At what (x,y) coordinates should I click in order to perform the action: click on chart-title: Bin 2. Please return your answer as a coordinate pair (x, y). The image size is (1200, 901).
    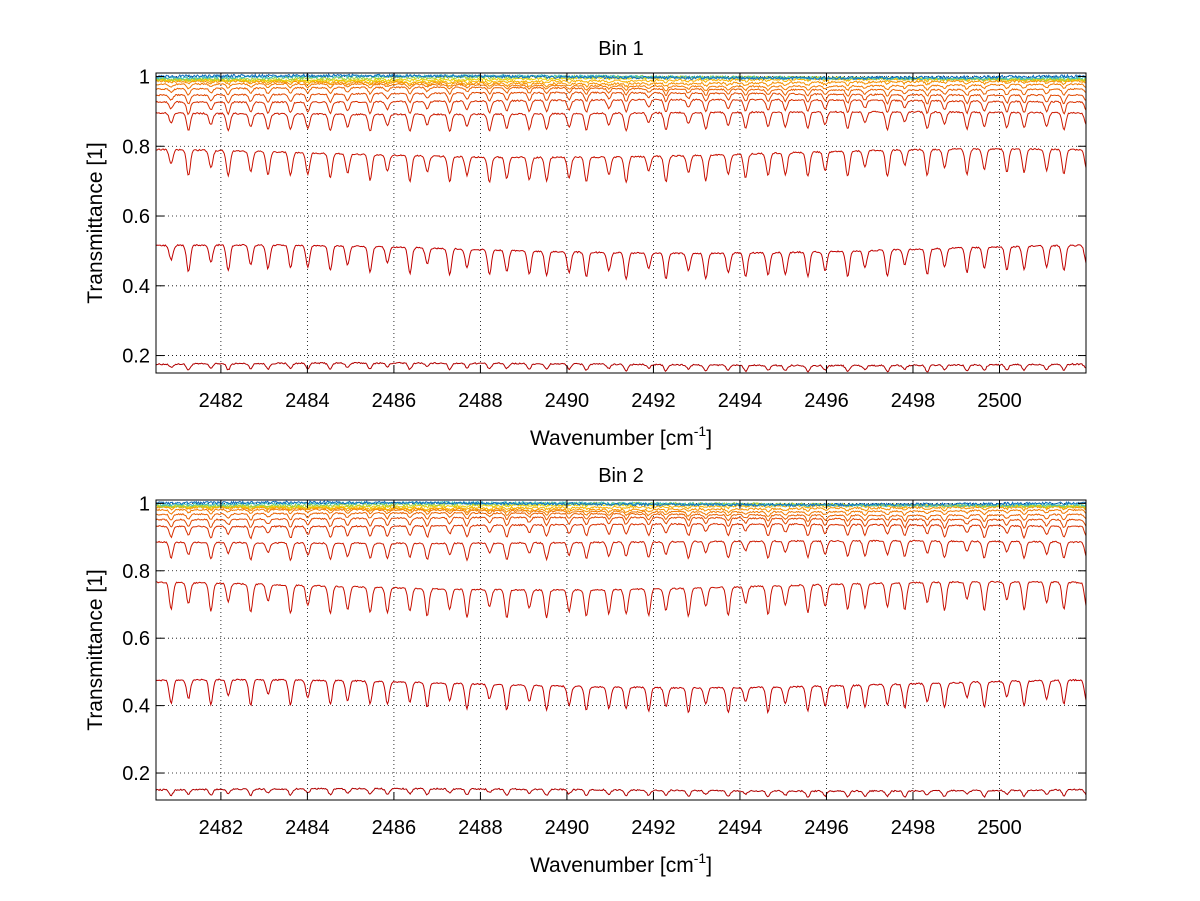
    Looking at the image, I should click on (621, 476).